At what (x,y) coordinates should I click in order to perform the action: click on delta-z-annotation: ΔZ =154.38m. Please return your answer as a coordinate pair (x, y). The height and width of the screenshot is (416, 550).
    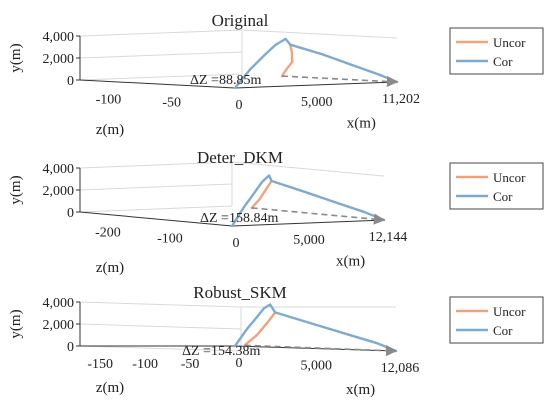
    Looking at the image, I should click on (221, 351).